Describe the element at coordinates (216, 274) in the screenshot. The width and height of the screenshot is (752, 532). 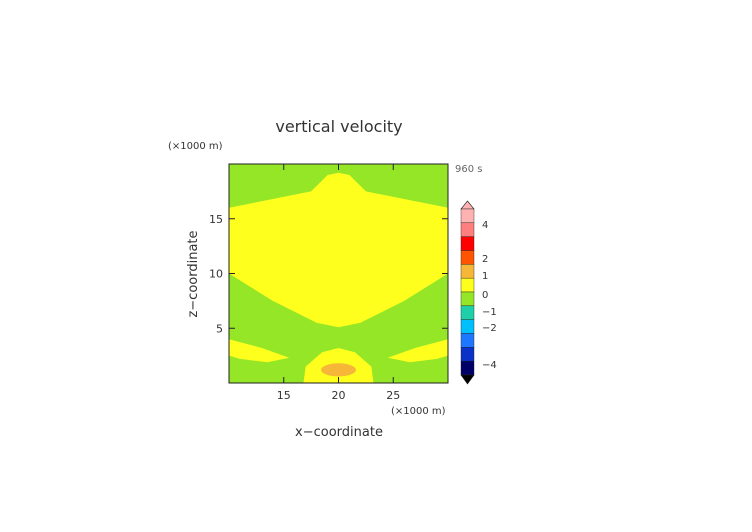
I see `y-tick-label-1: 10` at that location.